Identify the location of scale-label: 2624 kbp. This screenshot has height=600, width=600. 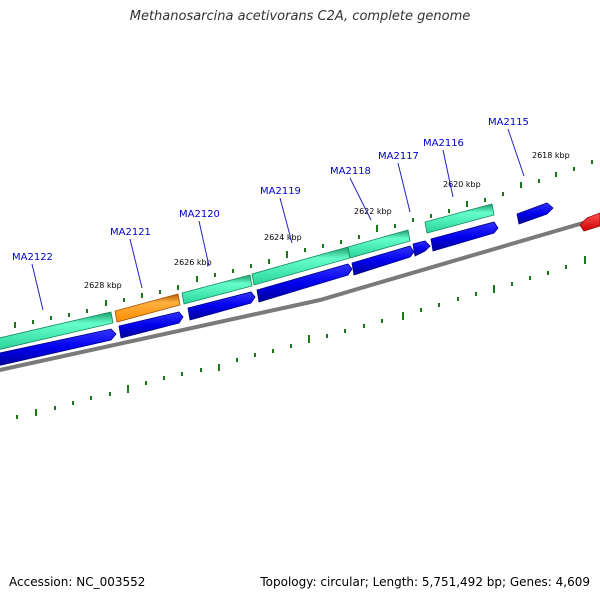
(283, 237).